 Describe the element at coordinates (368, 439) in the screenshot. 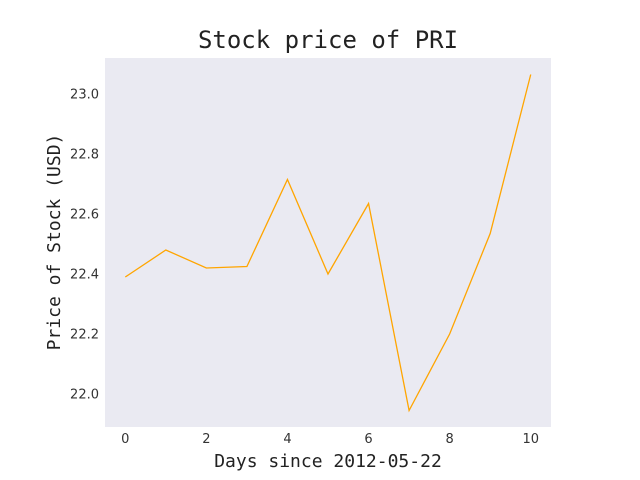

I see `x-tick-label: 6` at that location.